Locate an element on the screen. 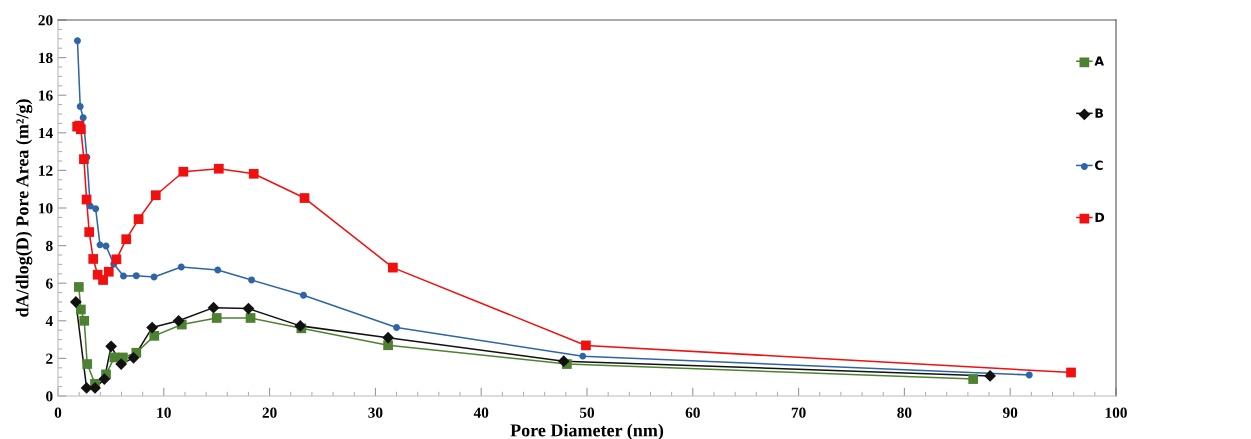 This screenshot has height=439, width=1251. y-tick-label: 10 is located at coordinates (46, 208).